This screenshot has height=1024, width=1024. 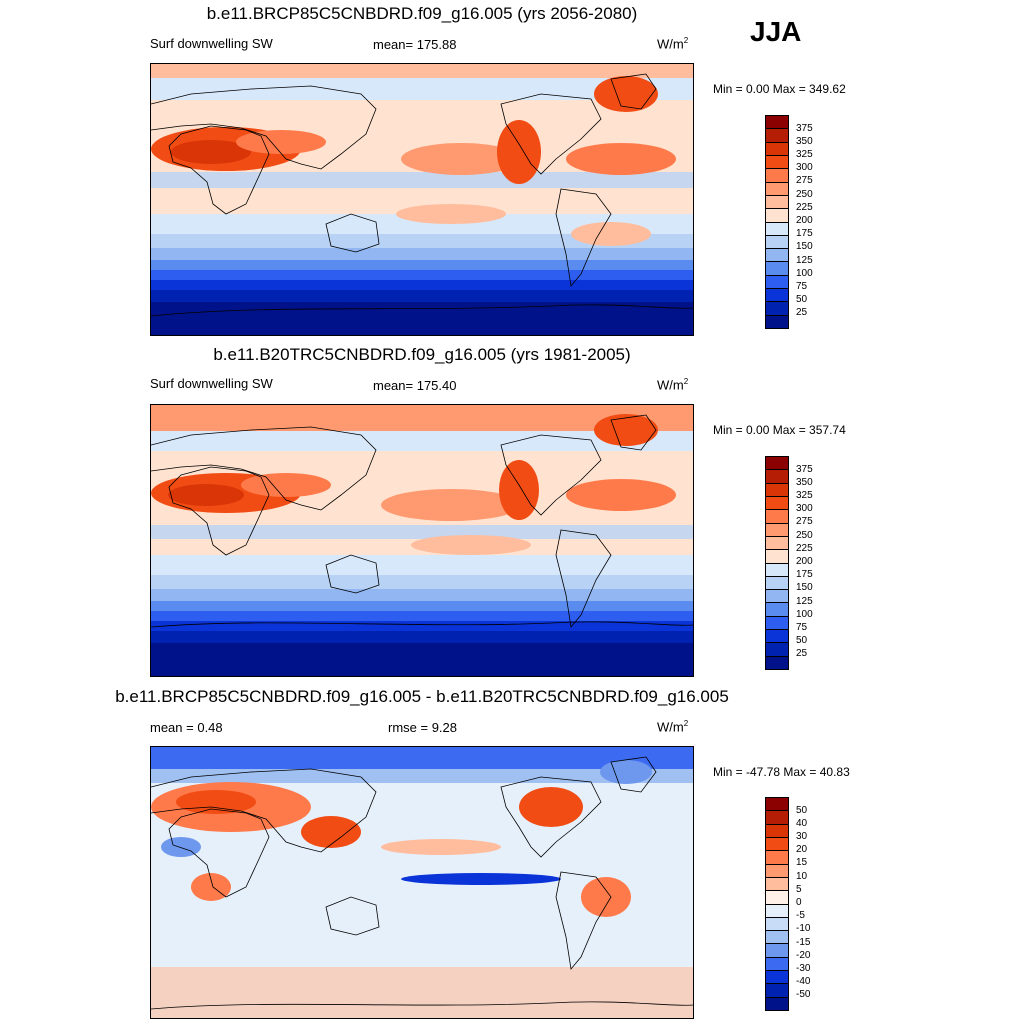 I want to click on colorbar-label: 20, so click(x=802, y=849).